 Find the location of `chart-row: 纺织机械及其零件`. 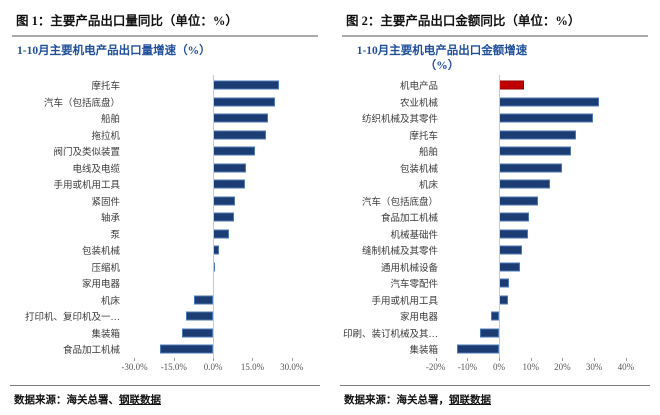

chart-row: 纺织机械及其零件 is located at coordinates (495, 118).